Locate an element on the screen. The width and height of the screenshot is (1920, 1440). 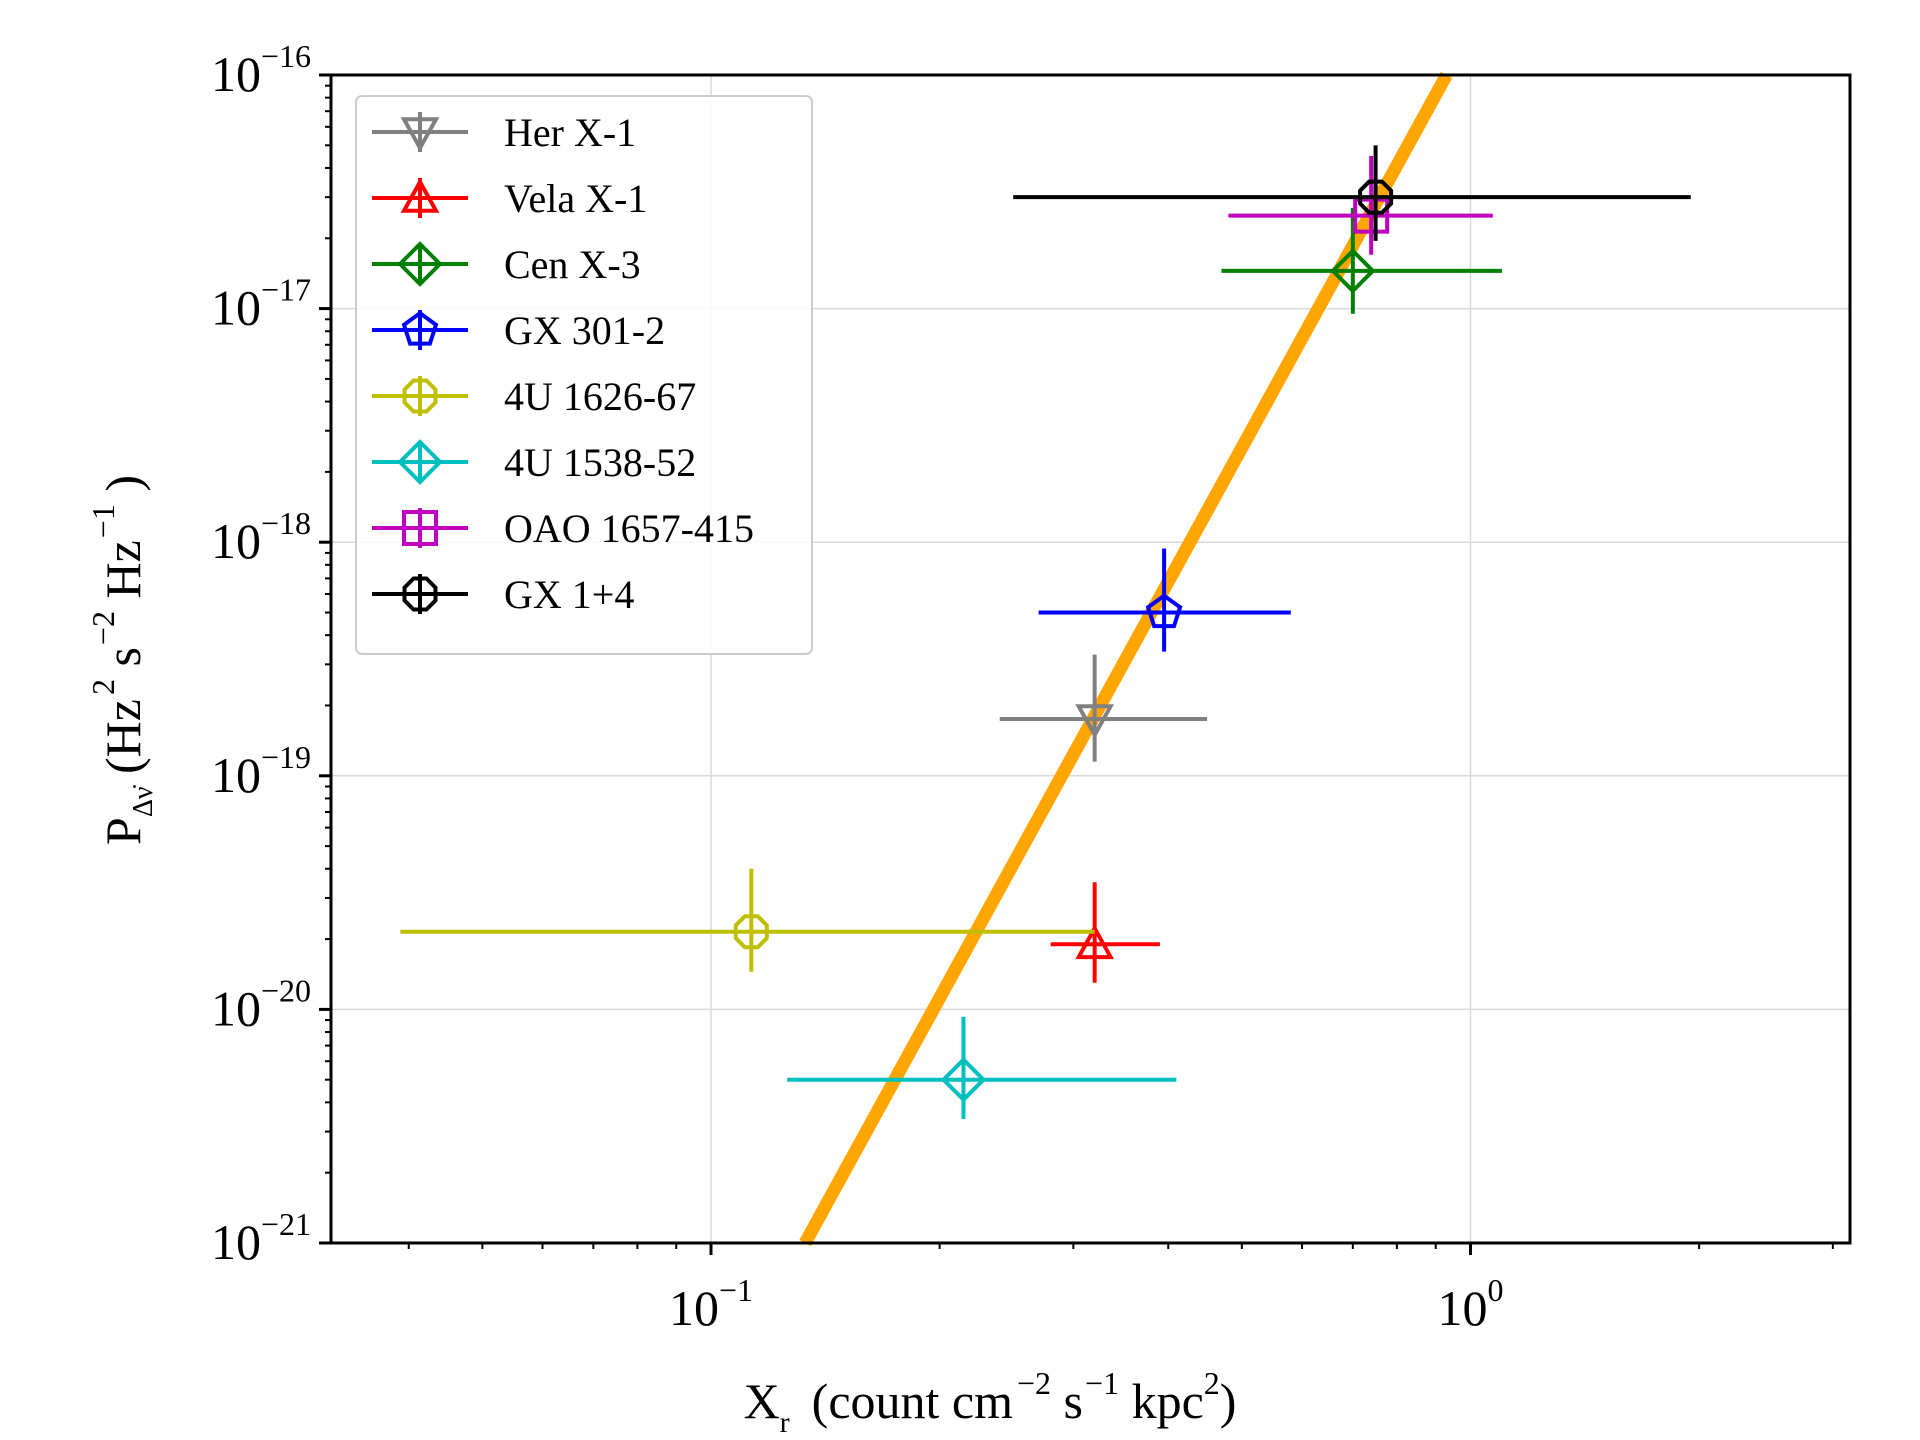
legend-label: 4U 1538-52 is located at coordinates (600, 462).